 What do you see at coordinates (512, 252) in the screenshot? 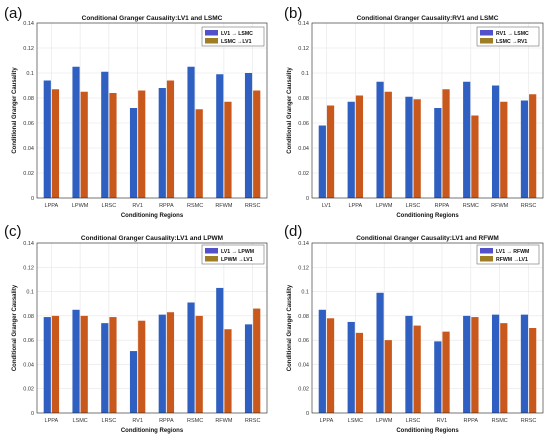
I see `legend-entry: LV1 → RFWM` at bounding box center [512, 252].